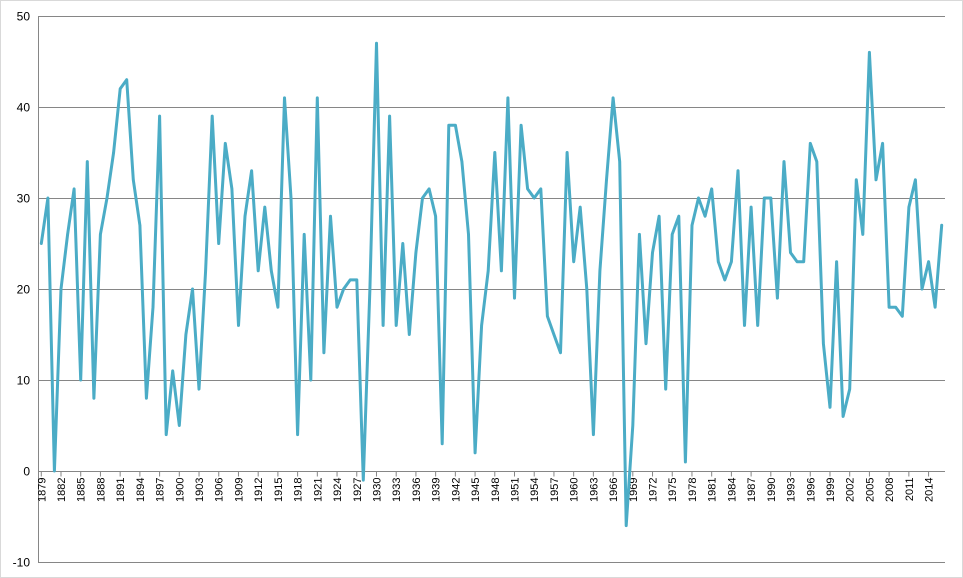 This screenshot has height=578, width=963. Describe the element at coordinates (594, 490) in the screenshot. I see `x-tick-label: 1963` at that location.